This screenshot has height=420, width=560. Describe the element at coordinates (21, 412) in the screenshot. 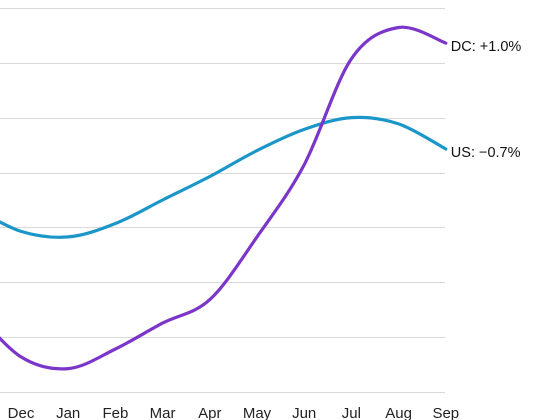

I see `x-tick-label-dec: Dec` at that location.